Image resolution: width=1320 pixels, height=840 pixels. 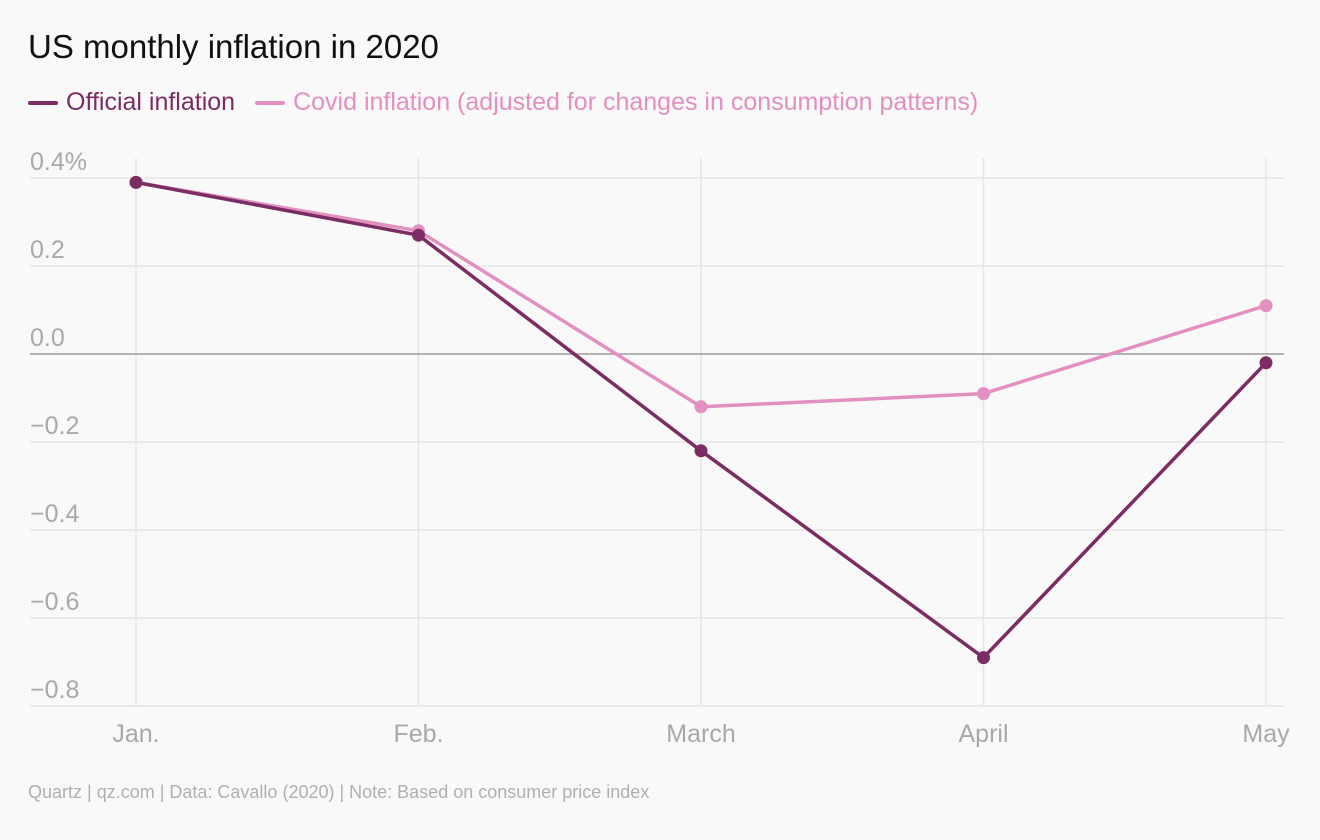 I want to click on legend-item-official: Official inflation, so click(x=131, y=102).